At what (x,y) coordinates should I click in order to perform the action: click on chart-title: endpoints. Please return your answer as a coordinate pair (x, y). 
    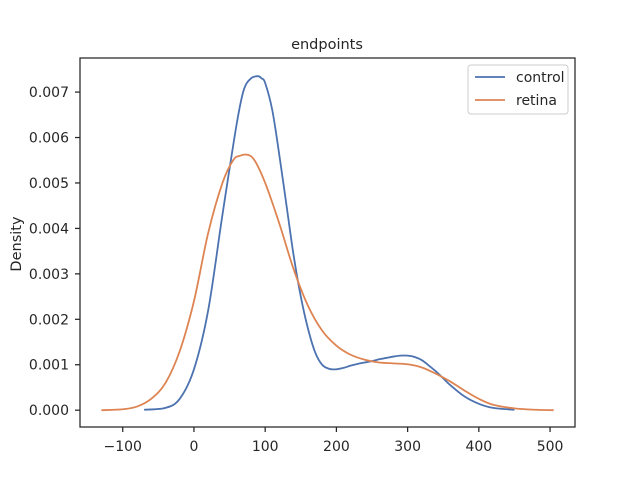
    Looking at the image, I should click on (327, 45).